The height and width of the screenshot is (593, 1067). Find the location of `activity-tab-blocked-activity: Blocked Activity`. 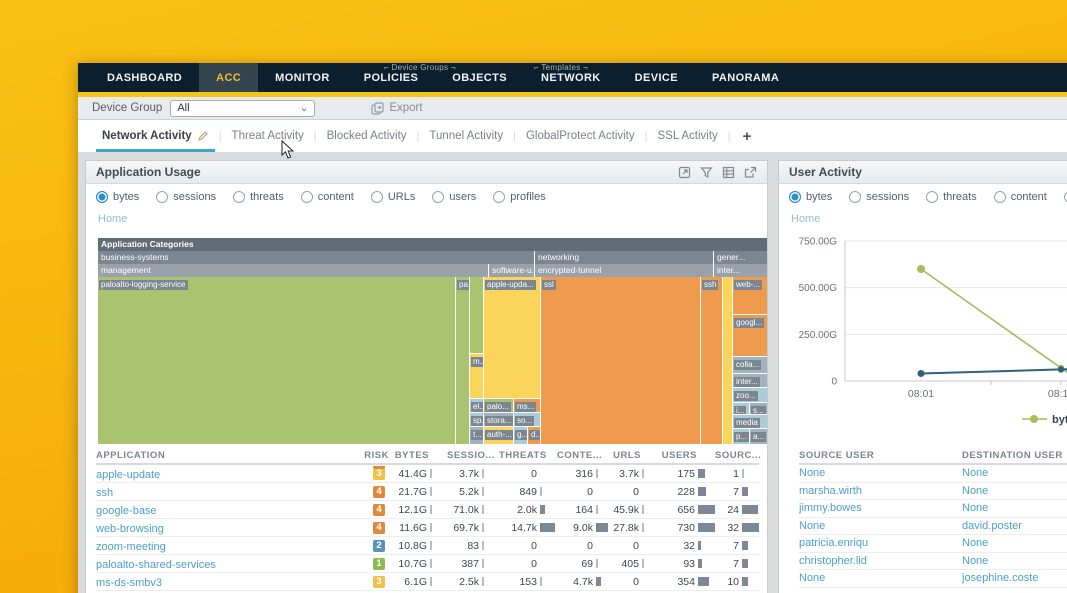

activity-tab-blocked-activity: Blocked Activity is located at coordinates (366, 136).